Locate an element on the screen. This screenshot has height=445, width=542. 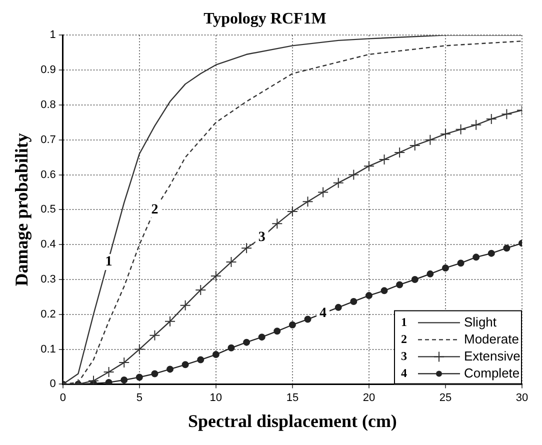
y-tick-label: 0.2 is located at coordinates (48, 314).